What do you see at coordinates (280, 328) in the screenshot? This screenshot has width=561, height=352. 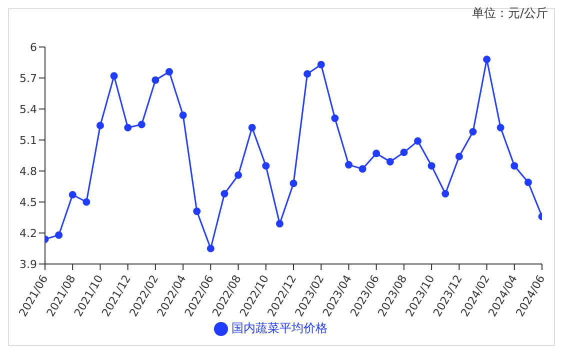 I see `legend-label: 国内蔬菜平均价格` at bounding box center [280, 328].